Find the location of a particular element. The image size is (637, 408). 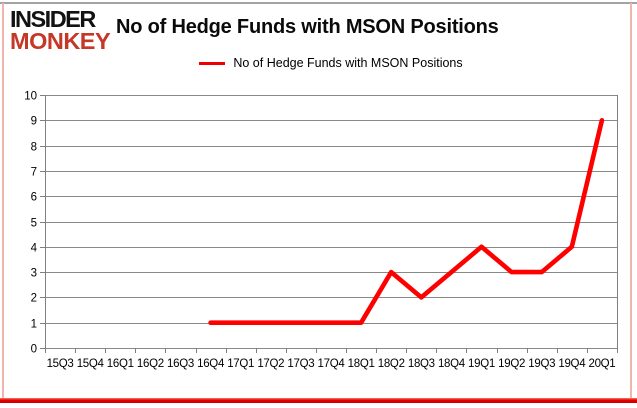

x-axis-label: 16Q1 is located at coordinates (120, 364).